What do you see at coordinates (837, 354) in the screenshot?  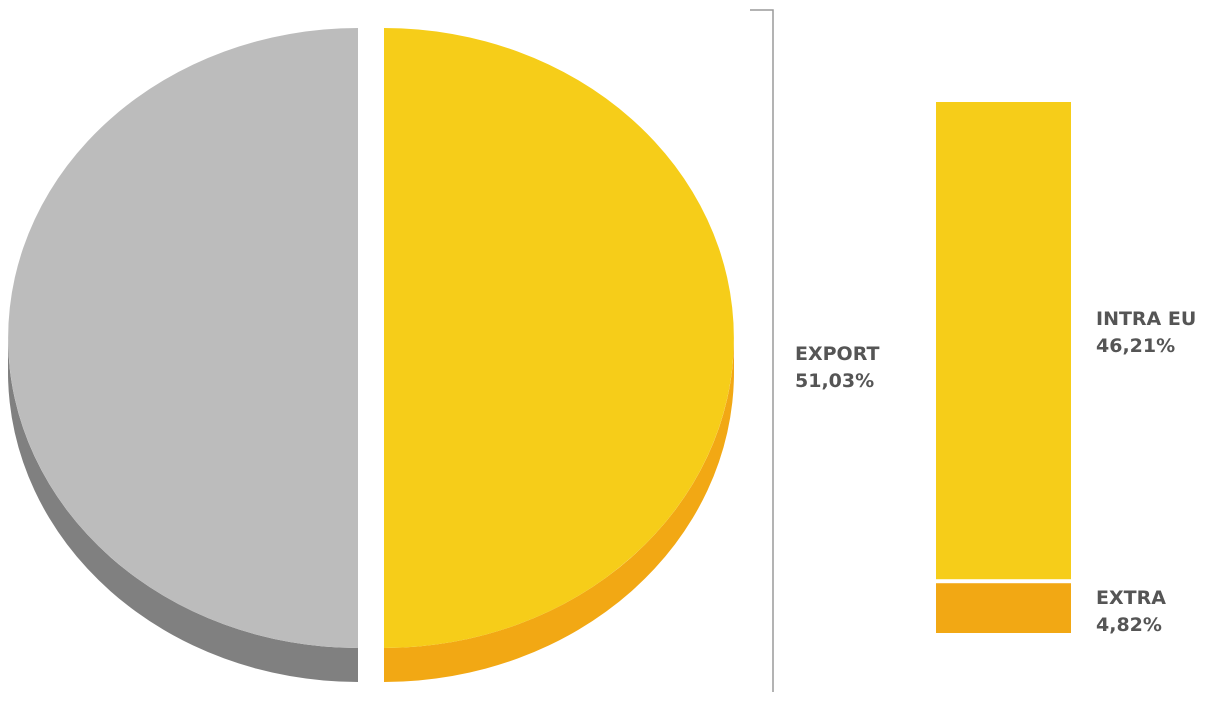 I see `export-label: EXPORT` at bounding box center [837, 354].